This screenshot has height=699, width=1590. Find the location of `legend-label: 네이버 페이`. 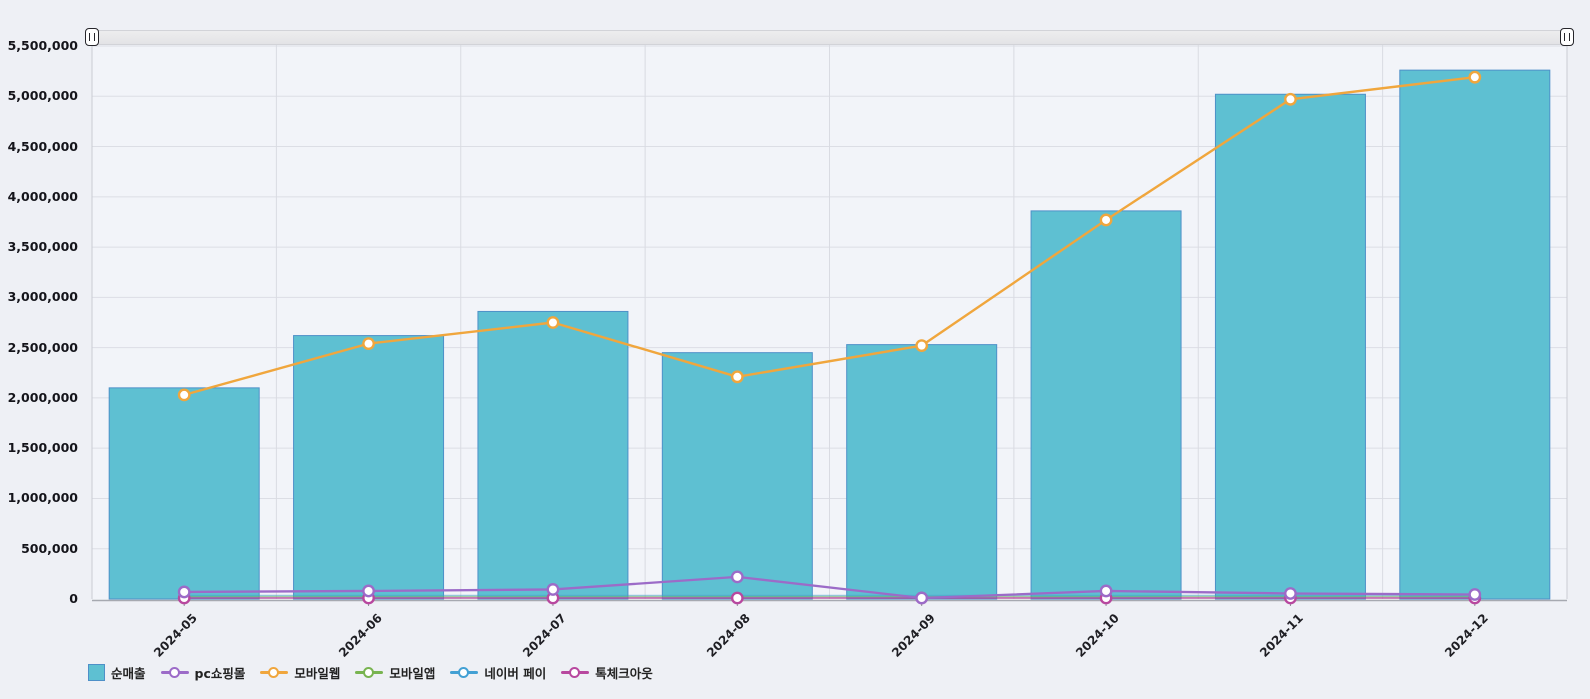

legend-label: 네이버 페이 is located at coordinates (515, 673).